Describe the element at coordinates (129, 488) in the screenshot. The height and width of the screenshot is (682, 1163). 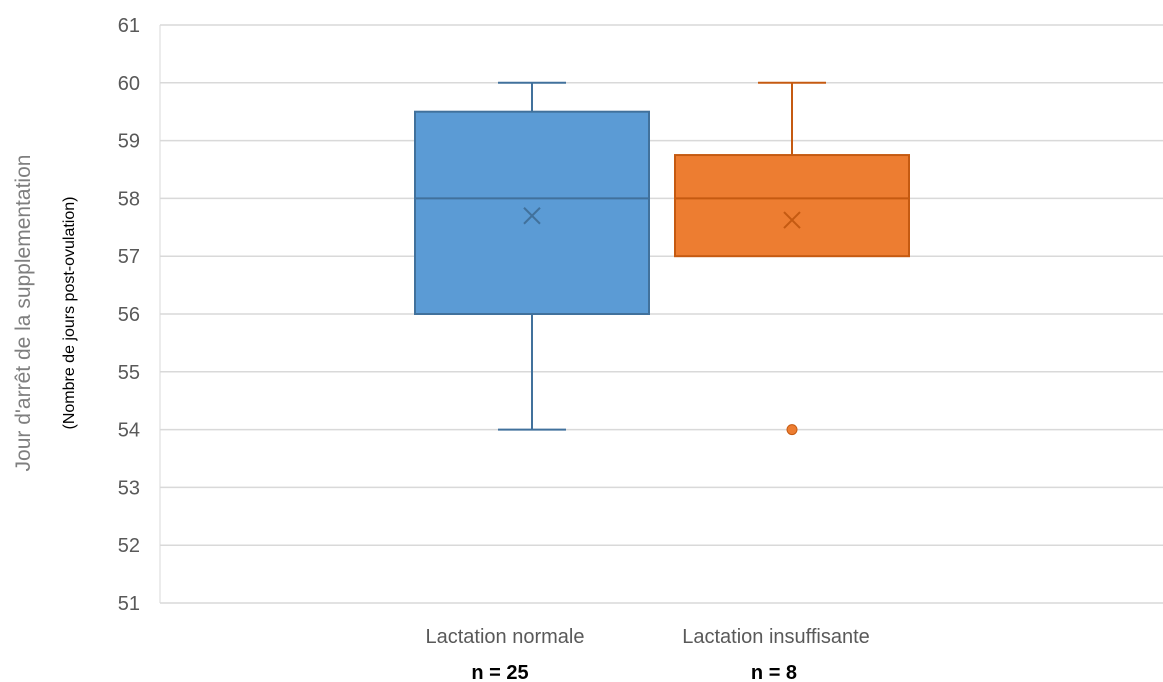
I see `y-tick-label: 53` at that location.